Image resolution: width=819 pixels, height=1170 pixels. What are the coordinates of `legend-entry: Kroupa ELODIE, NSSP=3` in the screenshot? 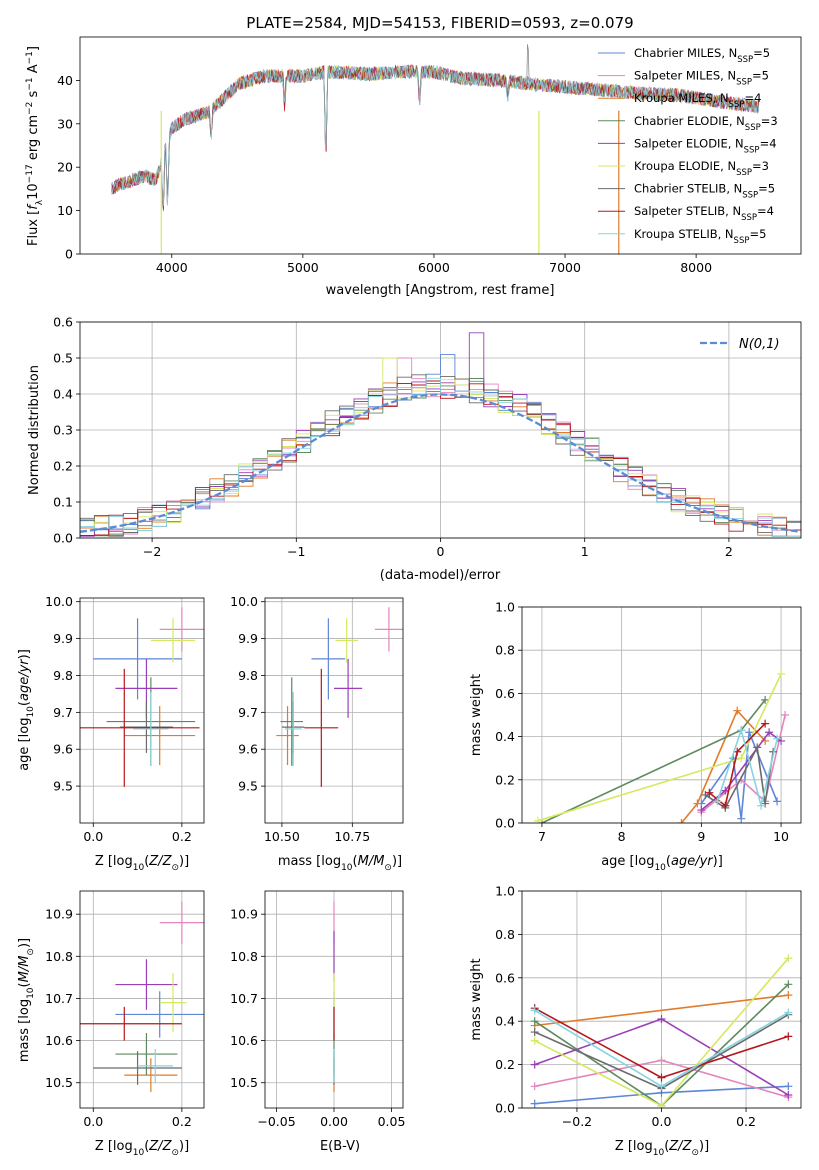 It's located at (701, 168).